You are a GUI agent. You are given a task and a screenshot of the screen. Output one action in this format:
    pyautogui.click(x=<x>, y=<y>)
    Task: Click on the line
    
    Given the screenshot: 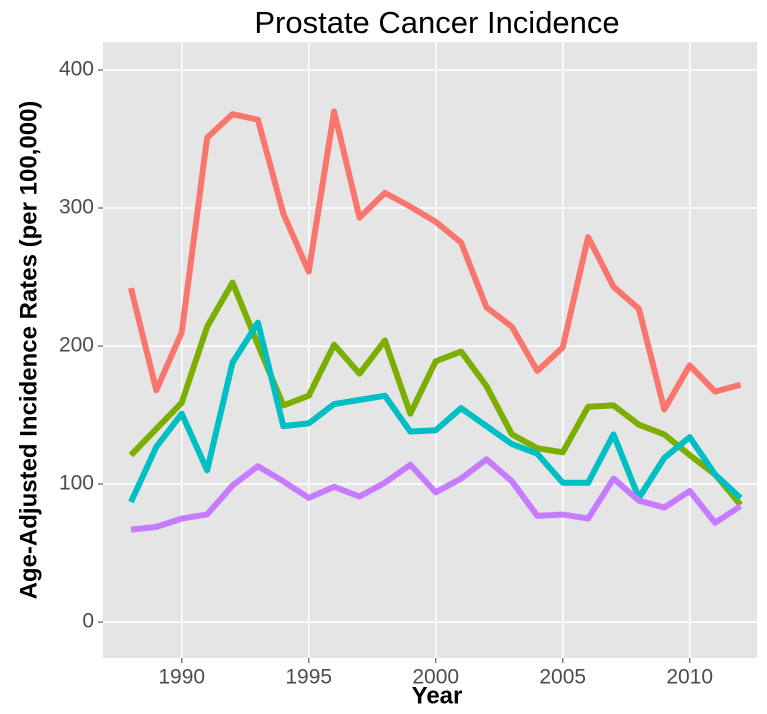 What is the action you would take?
    pyautogui.click(x=436, y=494)
    